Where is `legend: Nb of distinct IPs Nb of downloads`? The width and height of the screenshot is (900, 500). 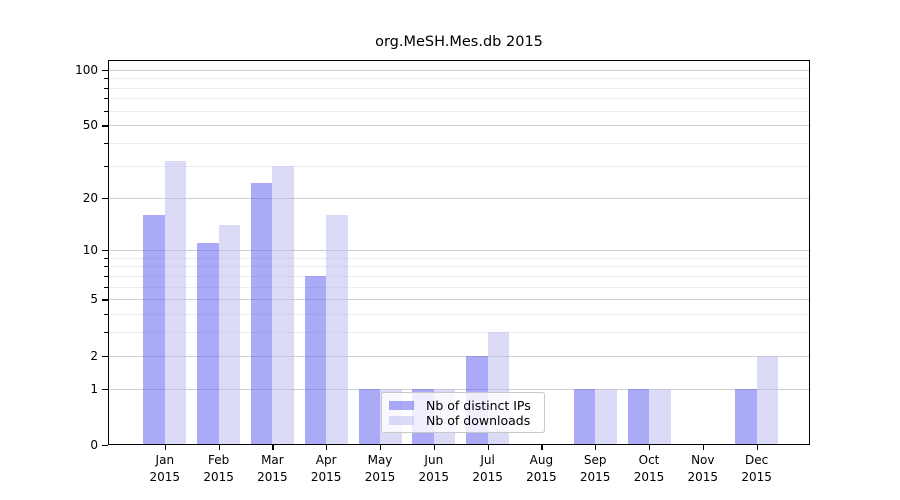
legend: Nb of distinct IPs Nb of downloads is located at coordinates (463, 412).